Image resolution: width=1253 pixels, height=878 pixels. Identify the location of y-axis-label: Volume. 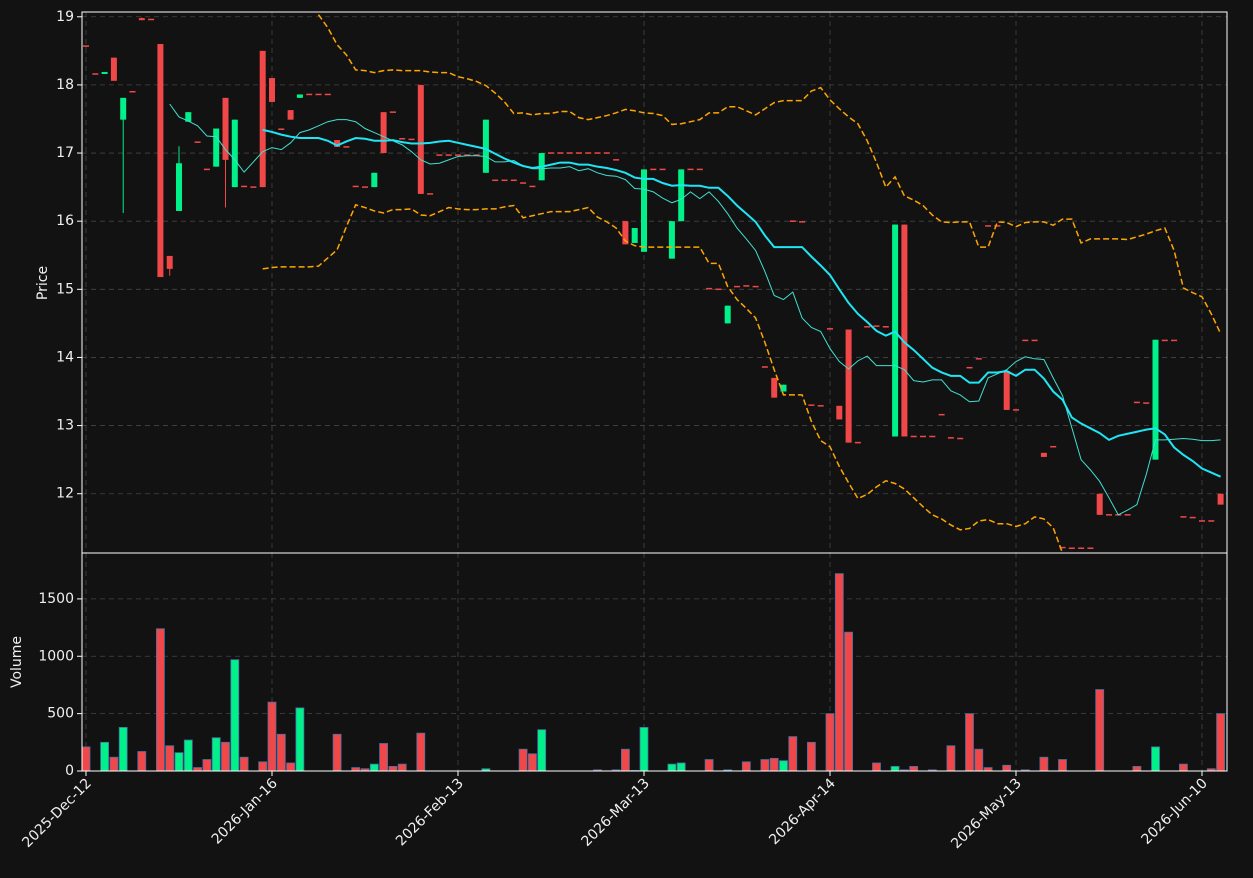
(17, 662).